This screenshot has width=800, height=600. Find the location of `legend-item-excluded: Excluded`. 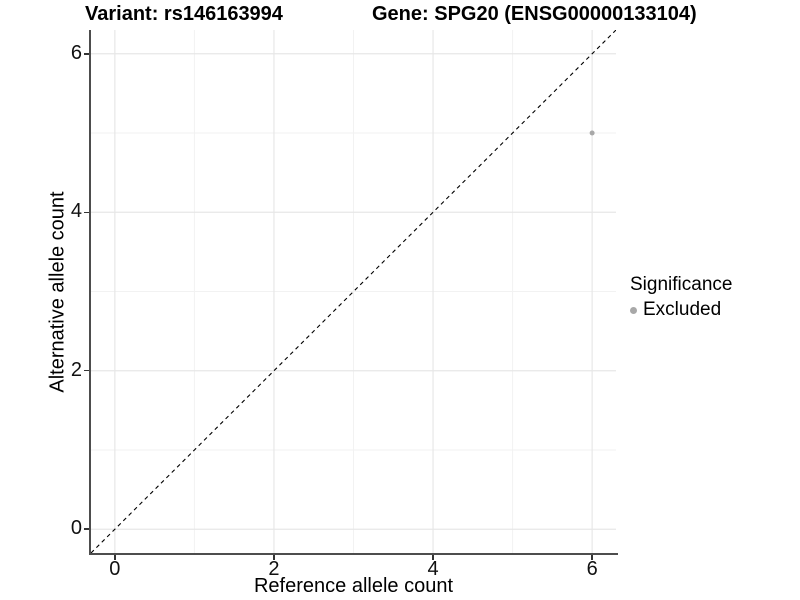

legend-item-excluded: Excluded is located at coordinates (681, 310).